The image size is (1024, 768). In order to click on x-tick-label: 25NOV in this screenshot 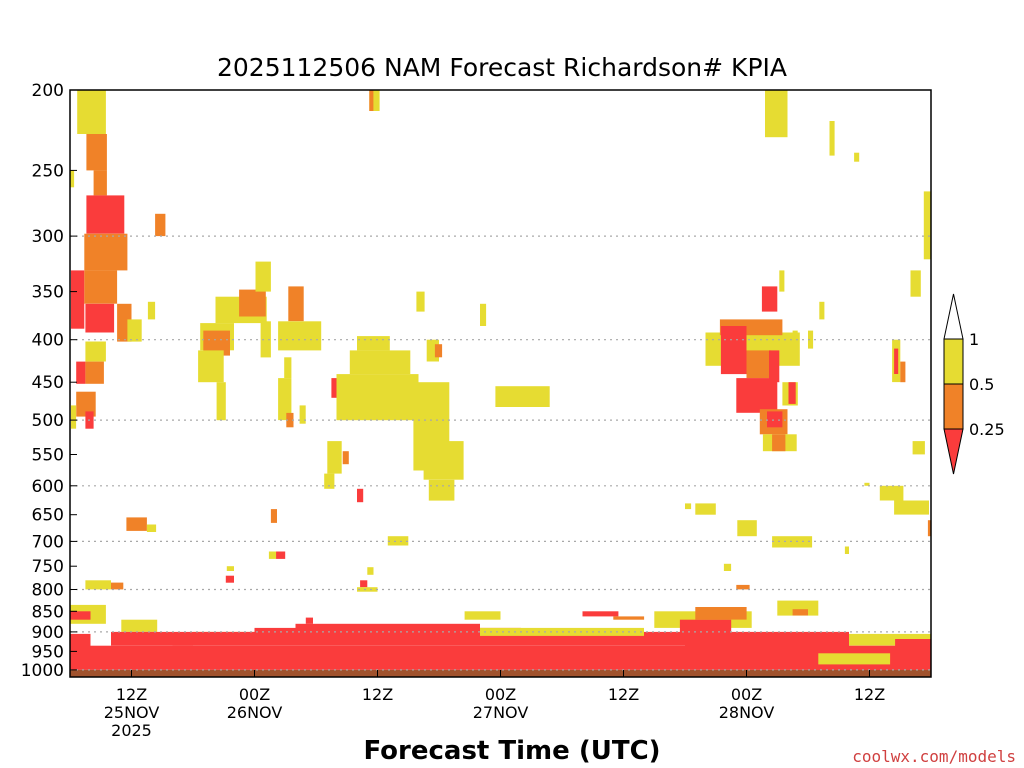, I will do `click(132, 712)`.